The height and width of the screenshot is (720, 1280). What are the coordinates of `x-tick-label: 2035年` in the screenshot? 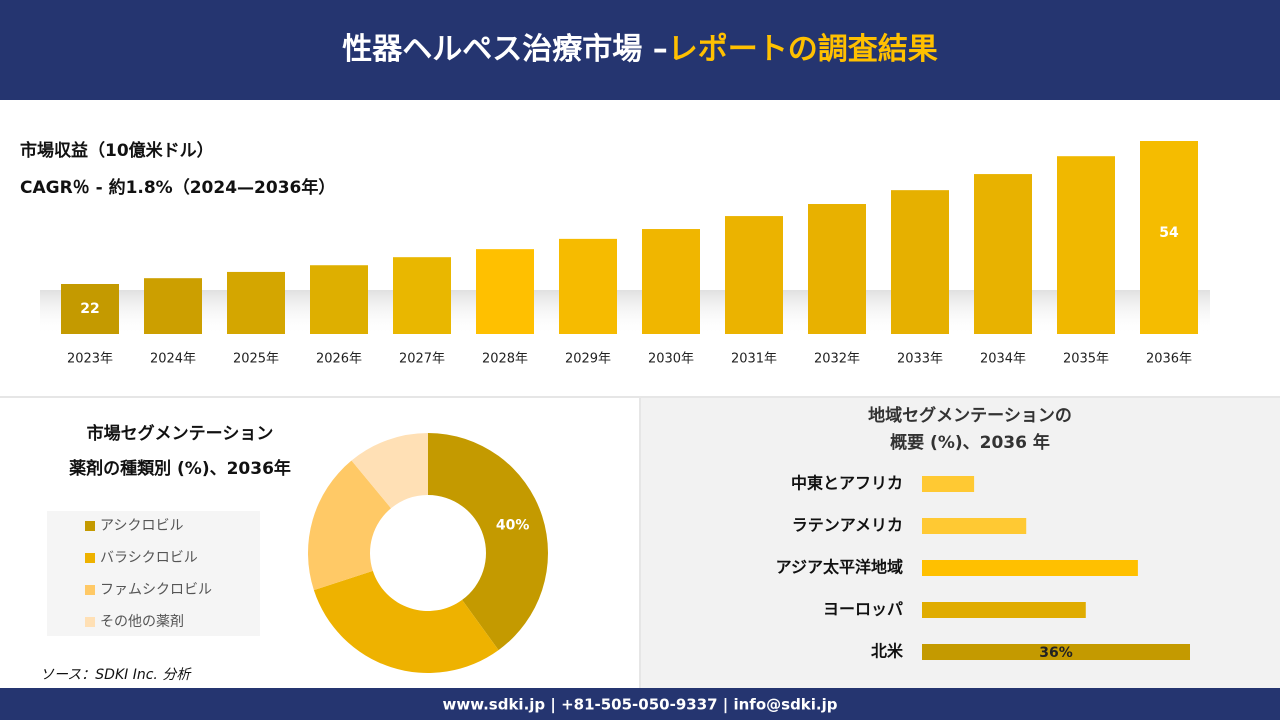 It's located at (1086, 359).